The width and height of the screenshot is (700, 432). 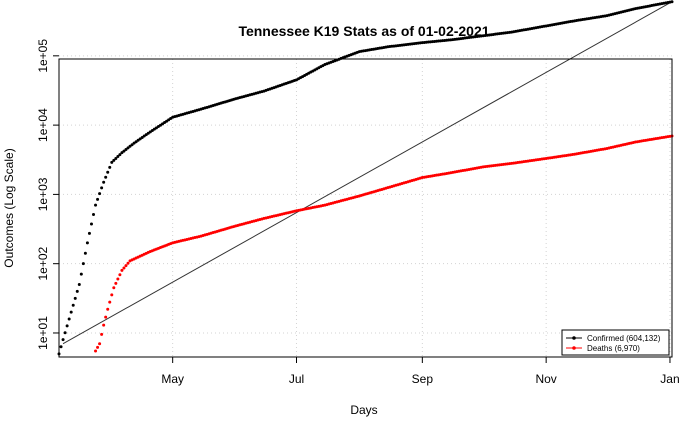 I want to click on x-axis-label: Days, so click(x=363, y=410).